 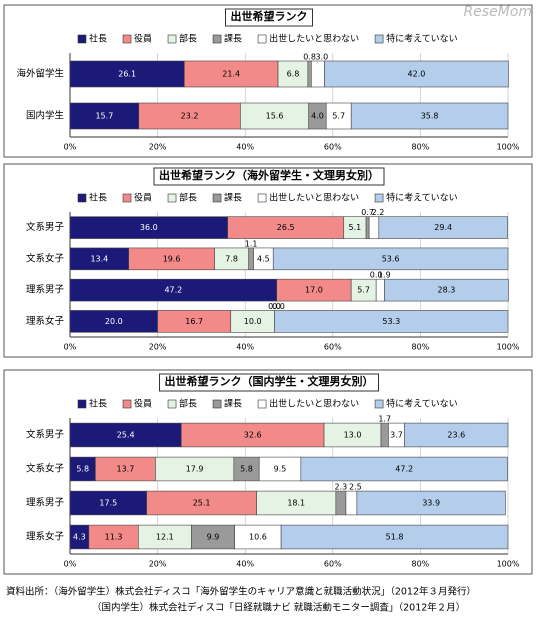 I want to click on data-label: 53.3, so click(x=391, y=321).